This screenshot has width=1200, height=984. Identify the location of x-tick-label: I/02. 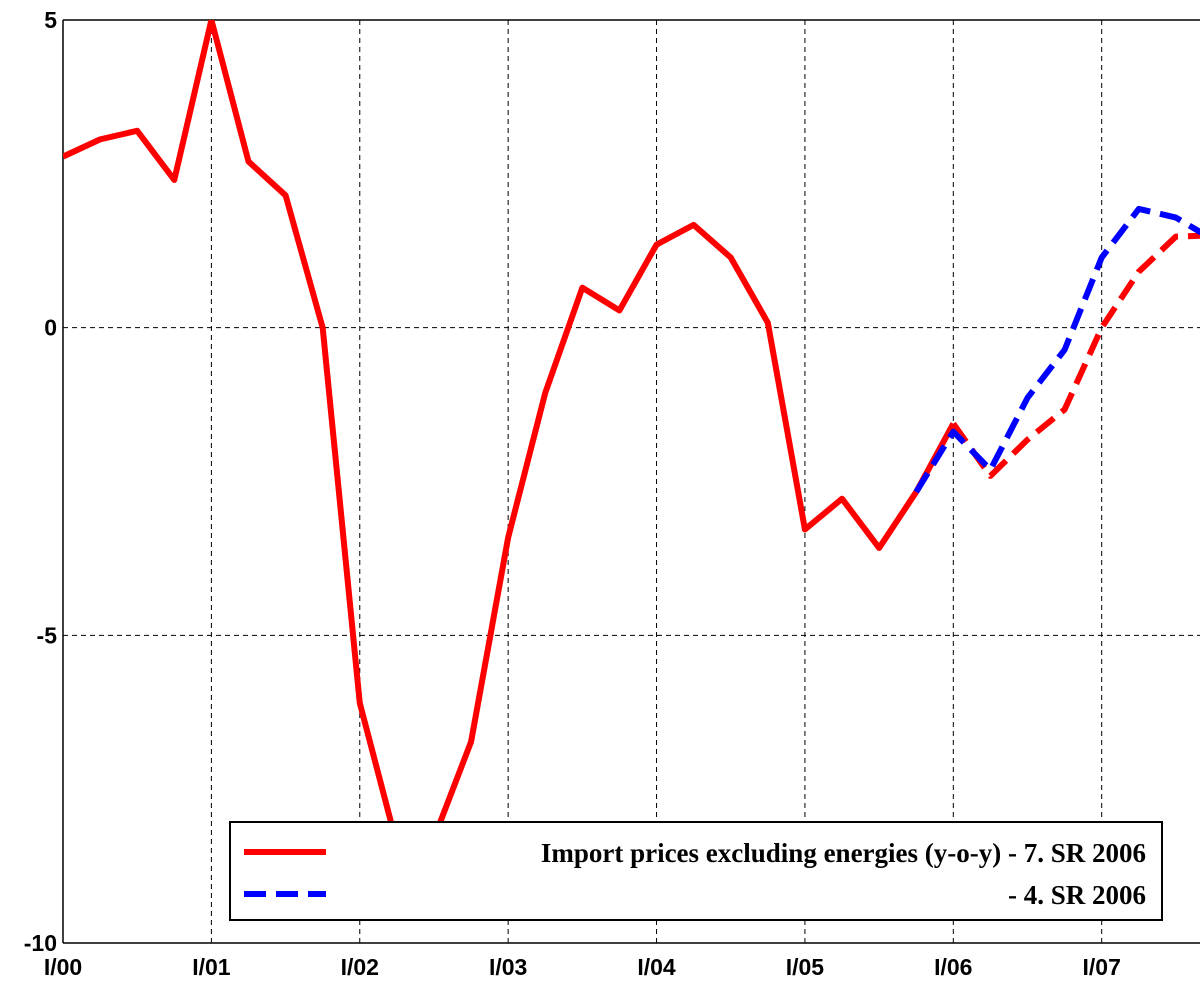
(360, 967).